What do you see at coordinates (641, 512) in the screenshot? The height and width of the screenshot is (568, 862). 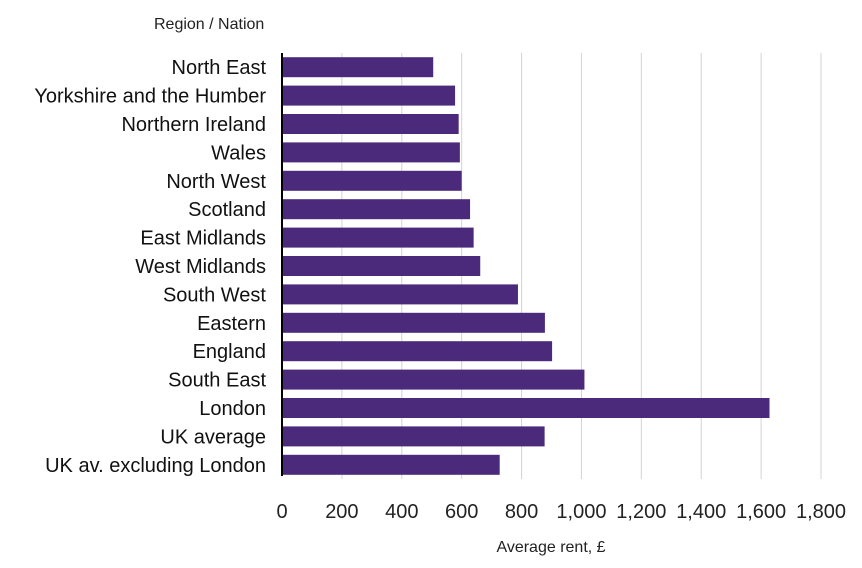 I see `x-tick-label: 1,200` at bounding box center [641, 512].